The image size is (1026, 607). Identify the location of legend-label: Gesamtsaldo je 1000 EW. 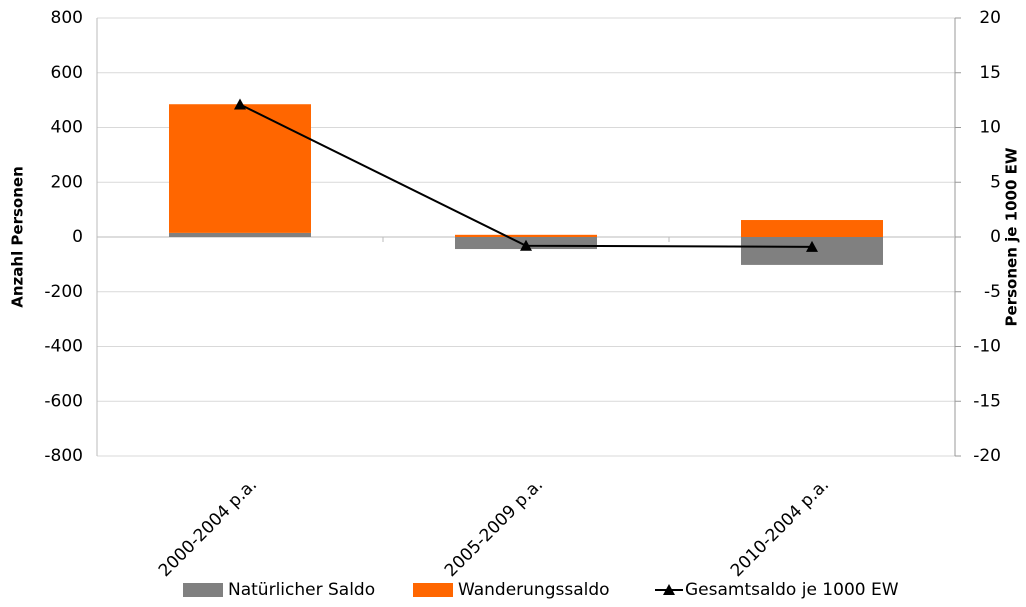
(792, 590).